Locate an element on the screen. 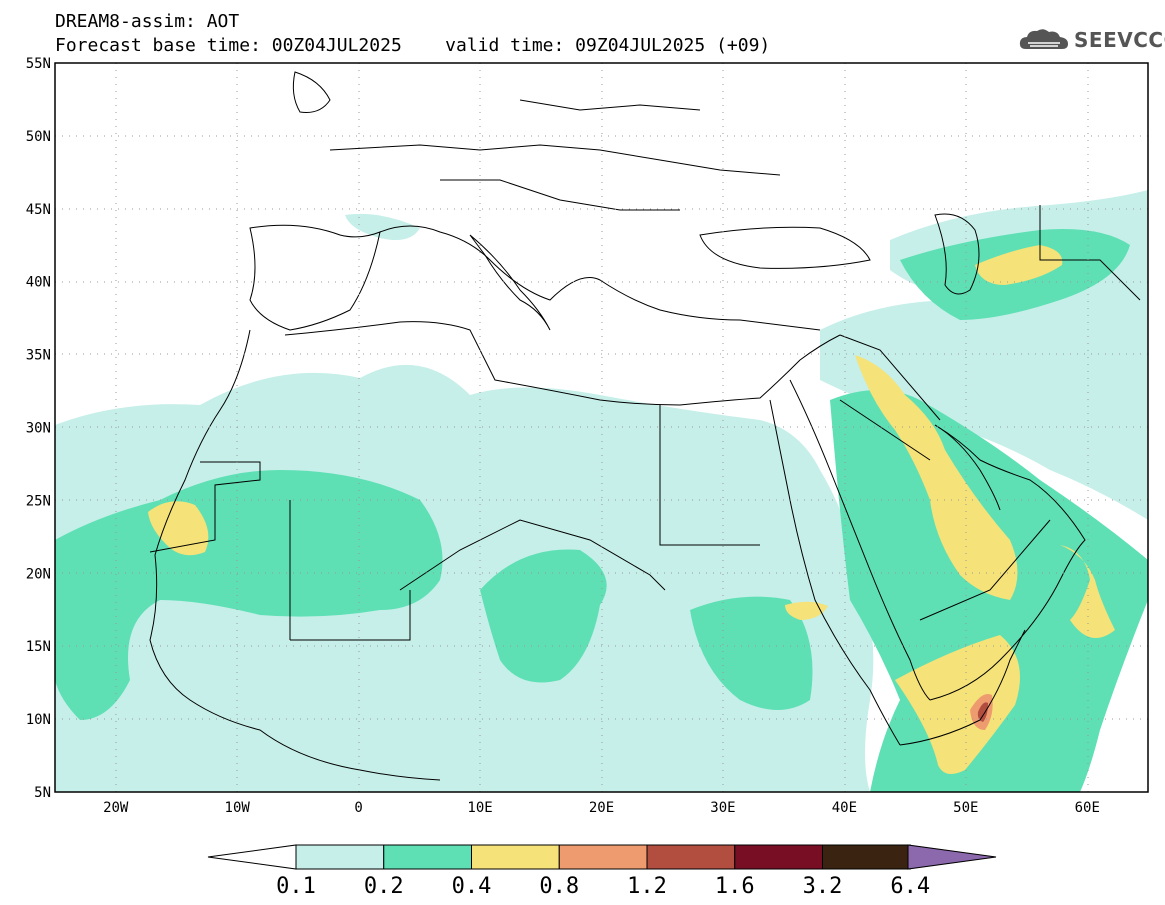 This screenshot has height=905, width=1165. lat-tick-label: 35N is located at coordinates (38, 356).